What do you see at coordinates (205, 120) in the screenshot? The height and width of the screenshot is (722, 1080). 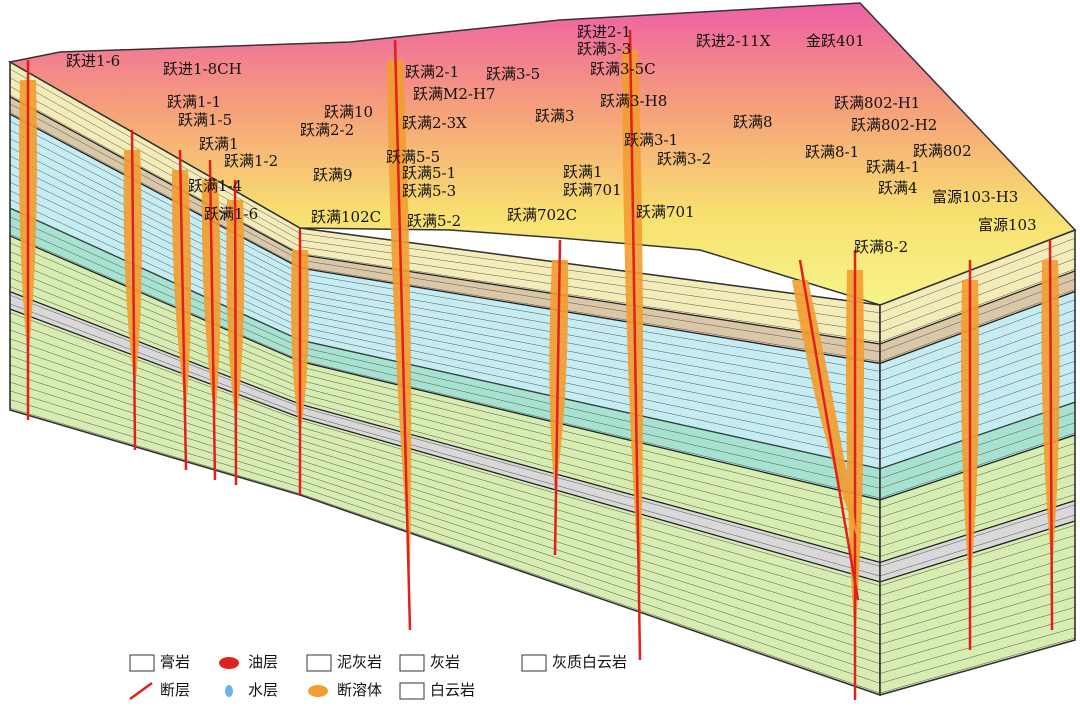 I see `well-label: 跃满1-5` at bounding box center [205, 120].